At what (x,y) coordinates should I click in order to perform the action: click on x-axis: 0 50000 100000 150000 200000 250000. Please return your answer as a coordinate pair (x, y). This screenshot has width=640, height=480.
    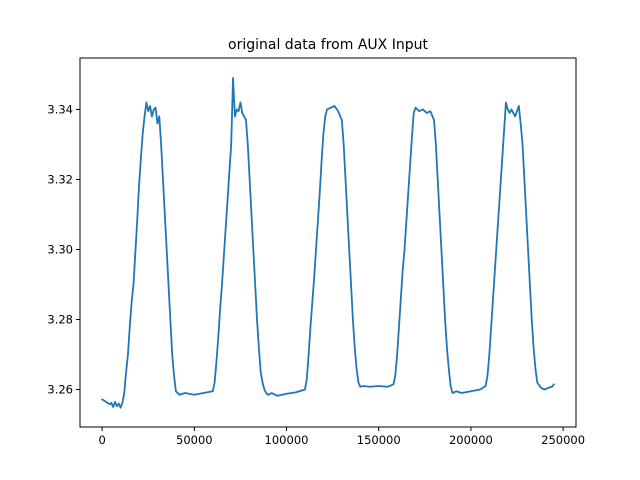
    Looking at the image, I should click on (341, 437).